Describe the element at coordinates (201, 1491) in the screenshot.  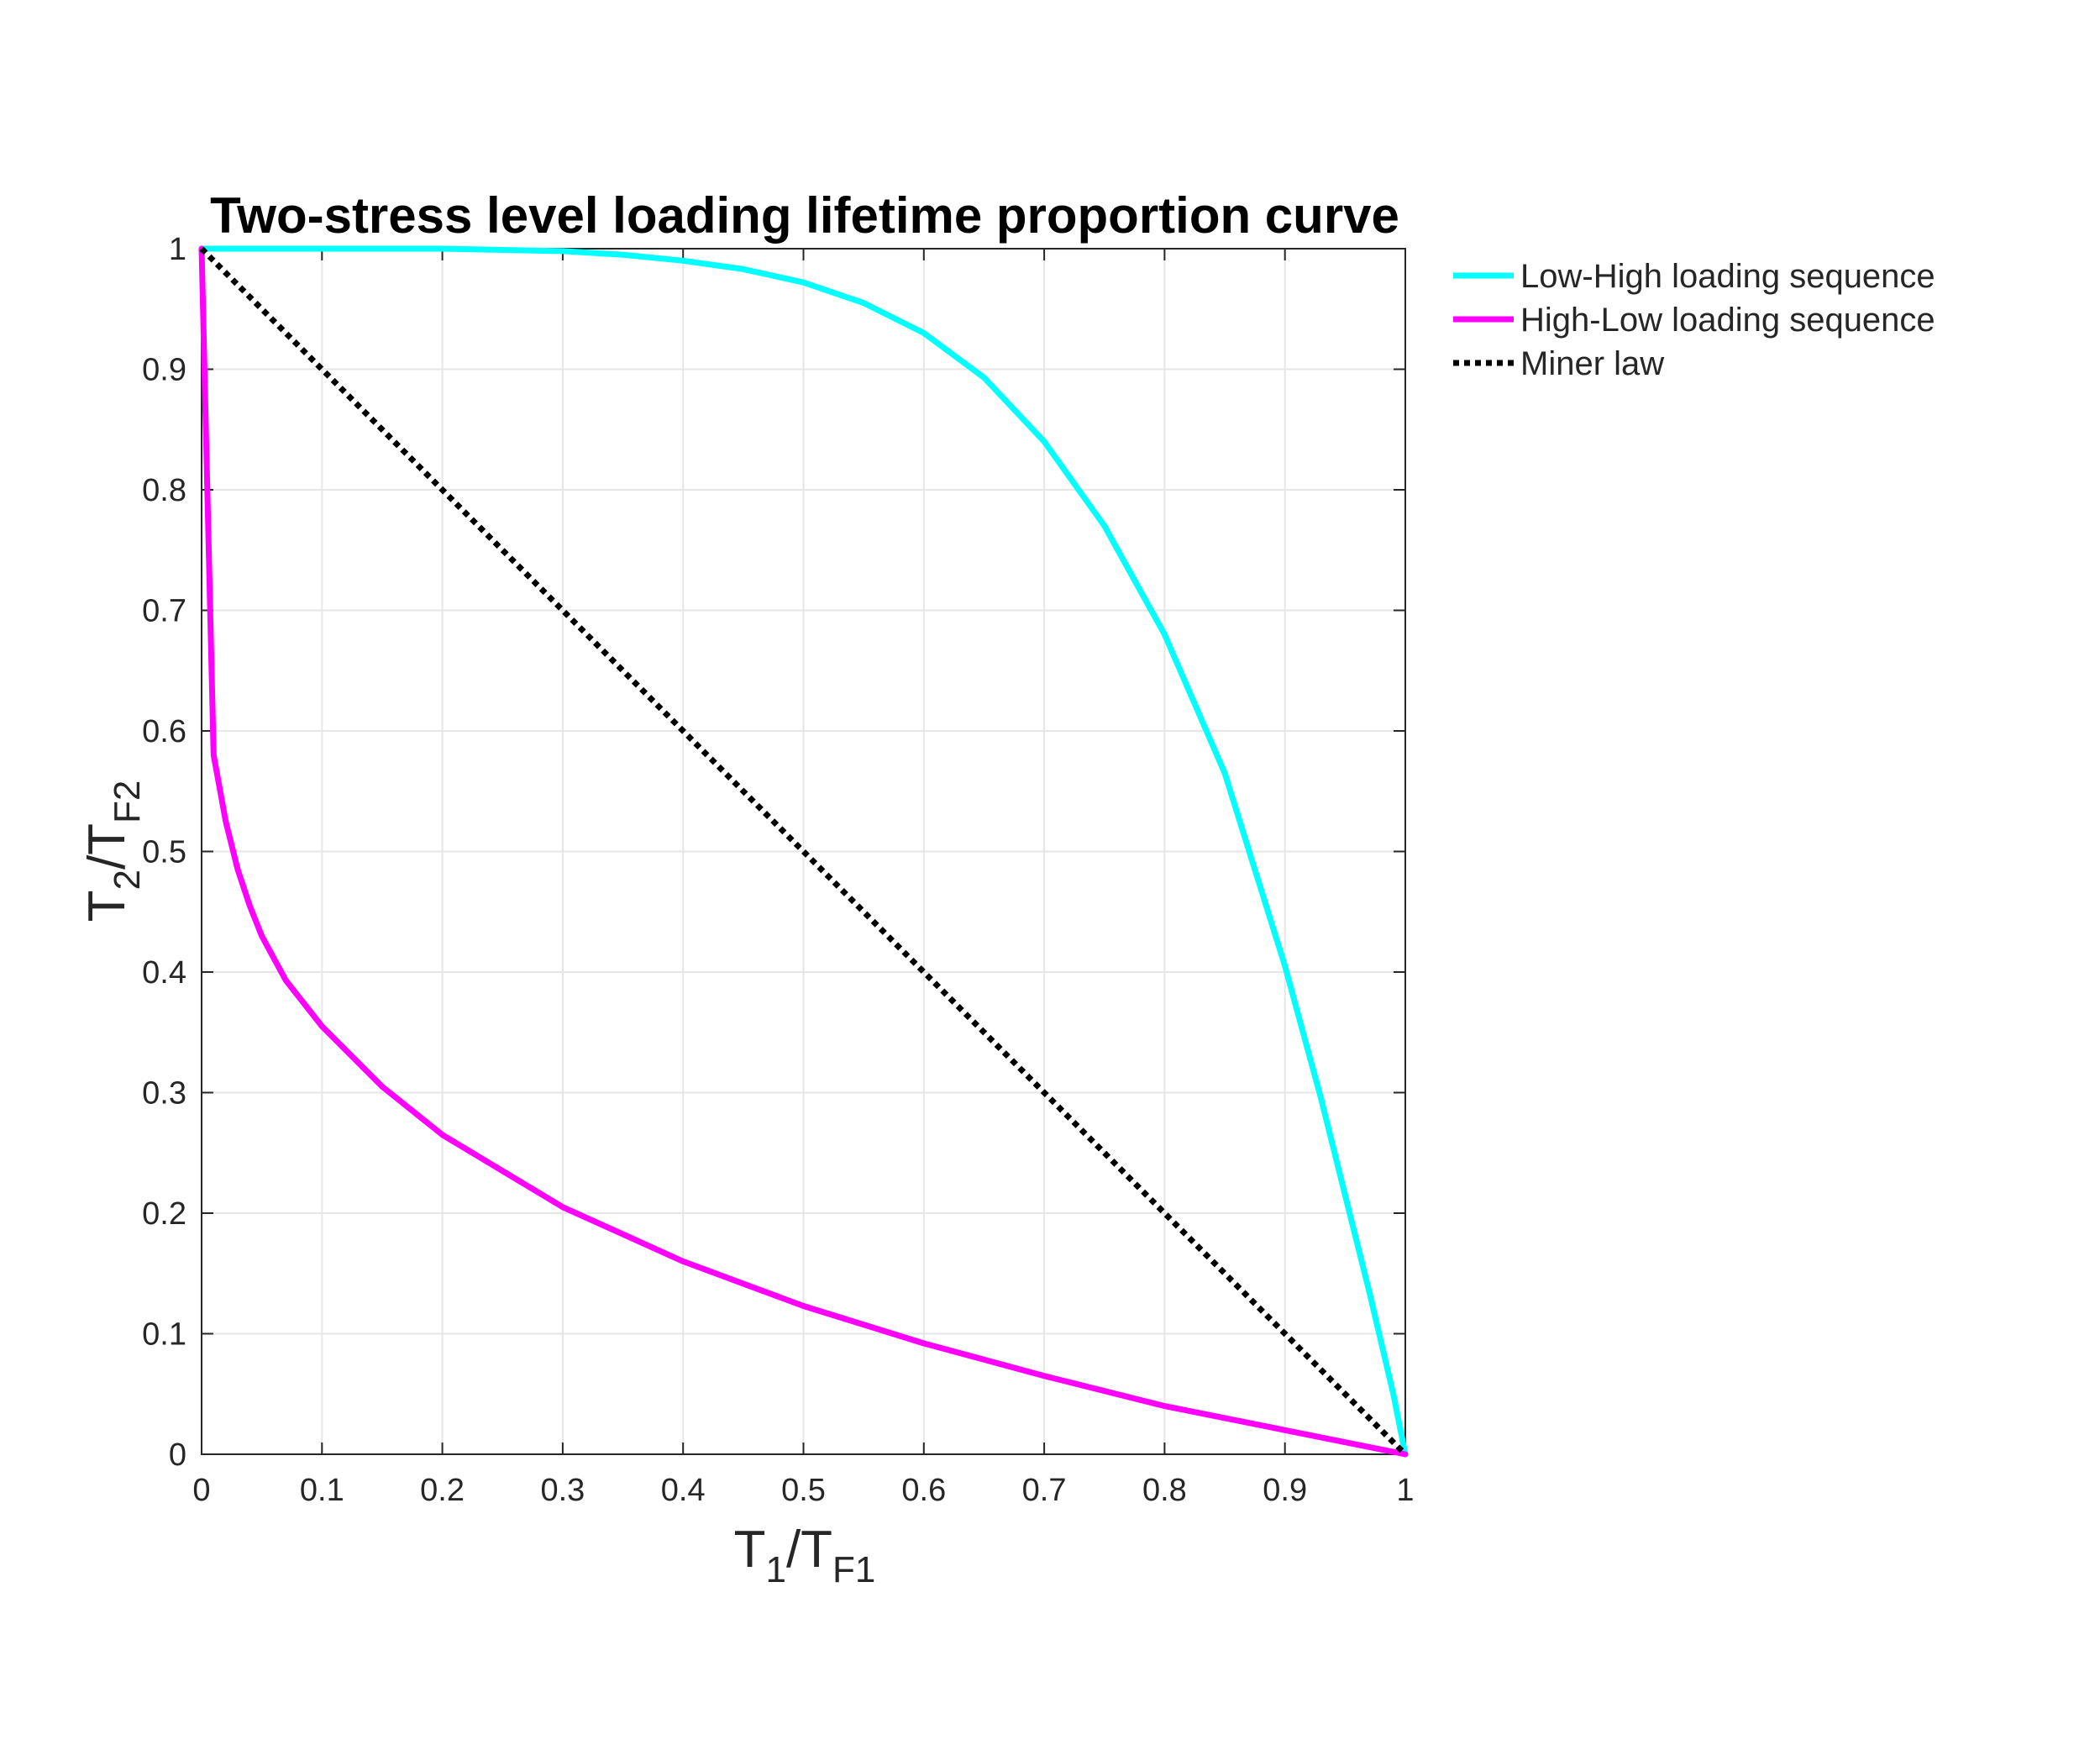
I see `x-tick-label: 0` at that location.